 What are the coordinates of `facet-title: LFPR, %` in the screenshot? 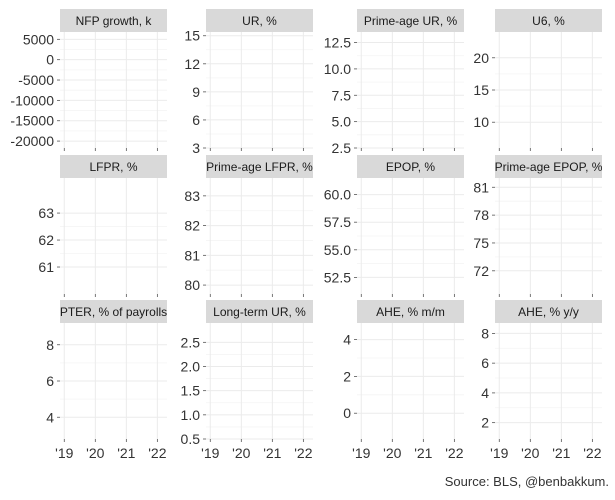 It's located at (113, 167).